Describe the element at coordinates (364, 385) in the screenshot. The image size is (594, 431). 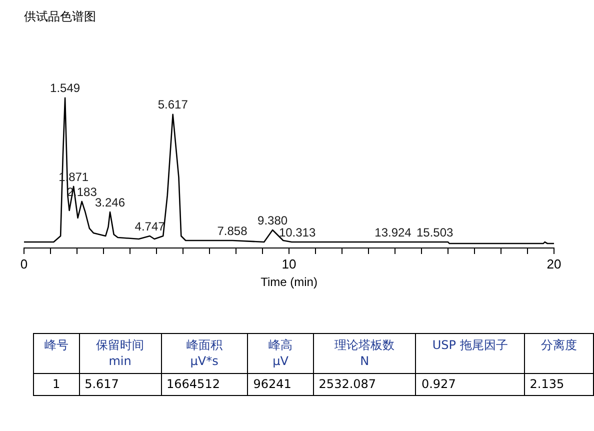
I see `text: 2532.087` at that location.